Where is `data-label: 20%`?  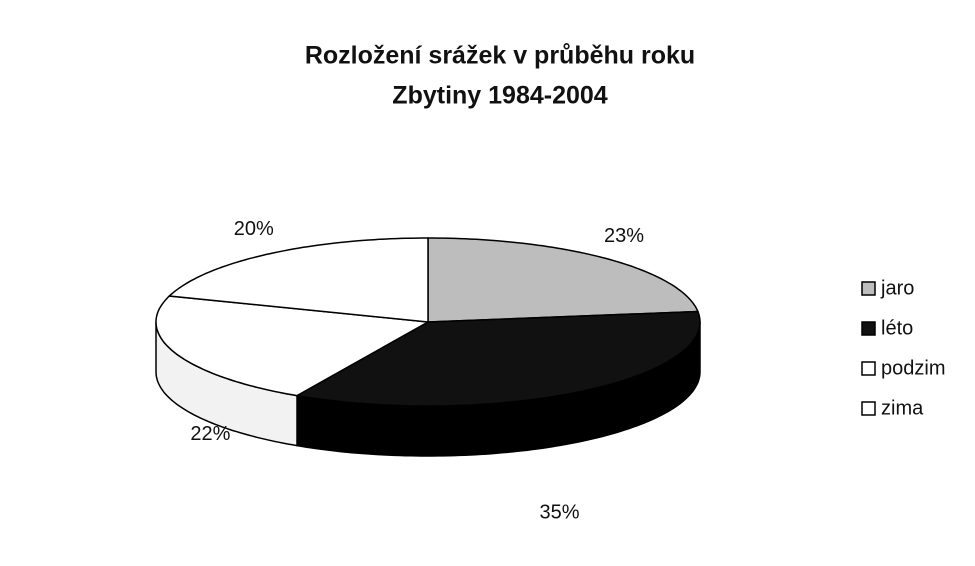 data-label: 20% is located at coordinates (254, 229).